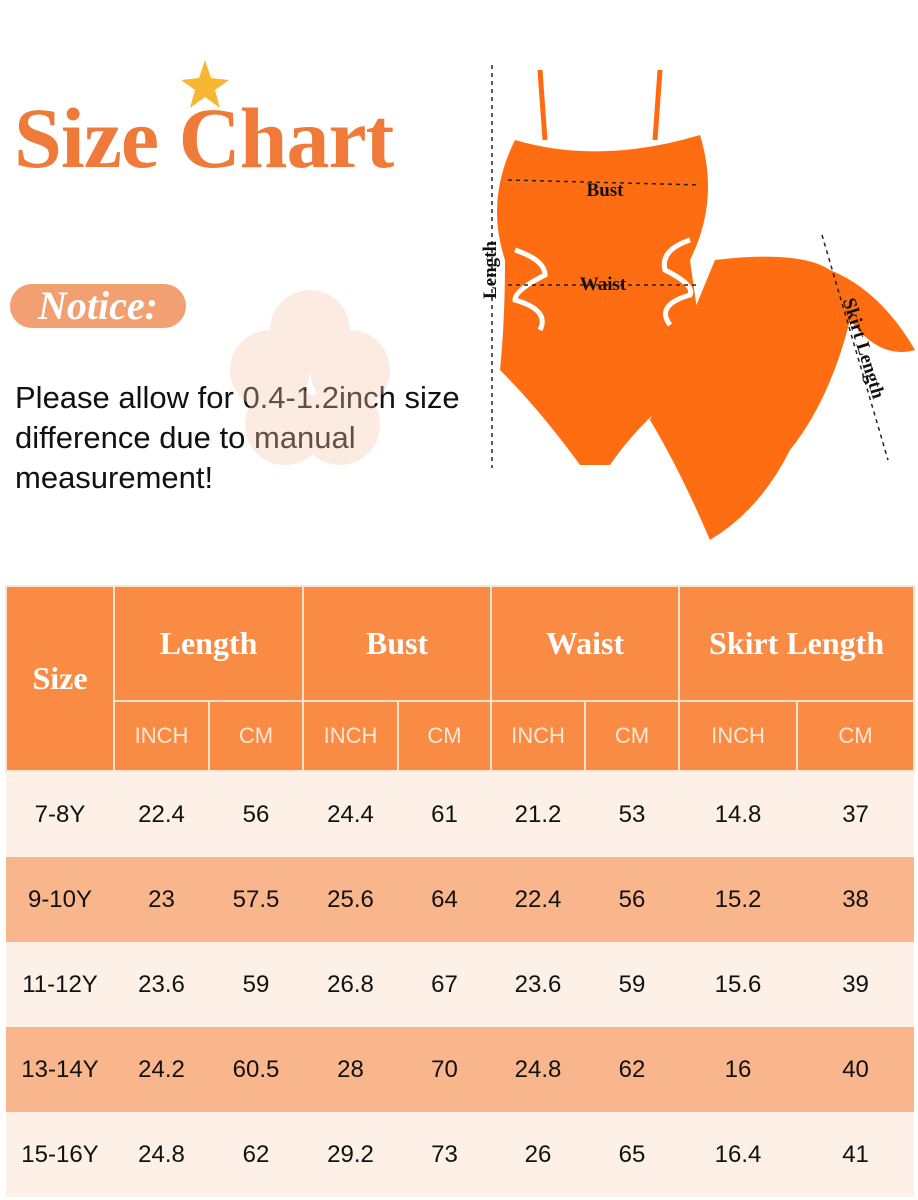 The height and width of the screenshot is (1200, 918). Describe the element at coordinates (738, 984) in the screenshot. I see `measurement: 15.6` at that location.